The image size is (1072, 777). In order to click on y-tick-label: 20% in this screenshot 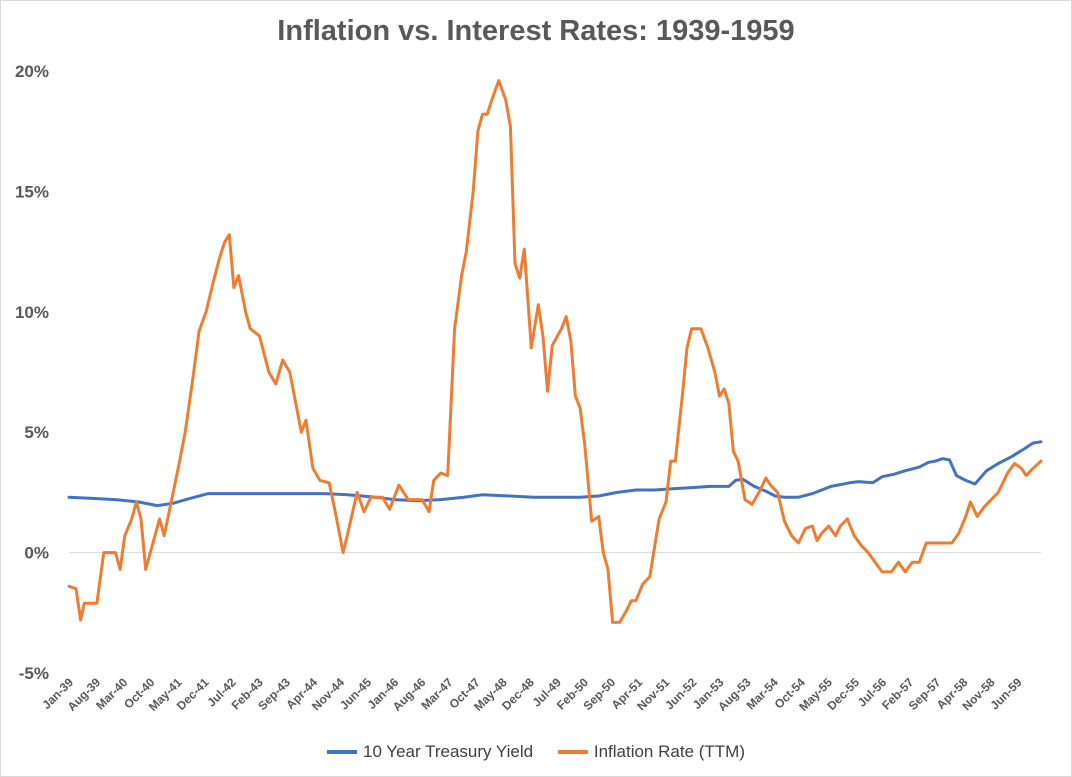, I will do `click(32, 71)`.